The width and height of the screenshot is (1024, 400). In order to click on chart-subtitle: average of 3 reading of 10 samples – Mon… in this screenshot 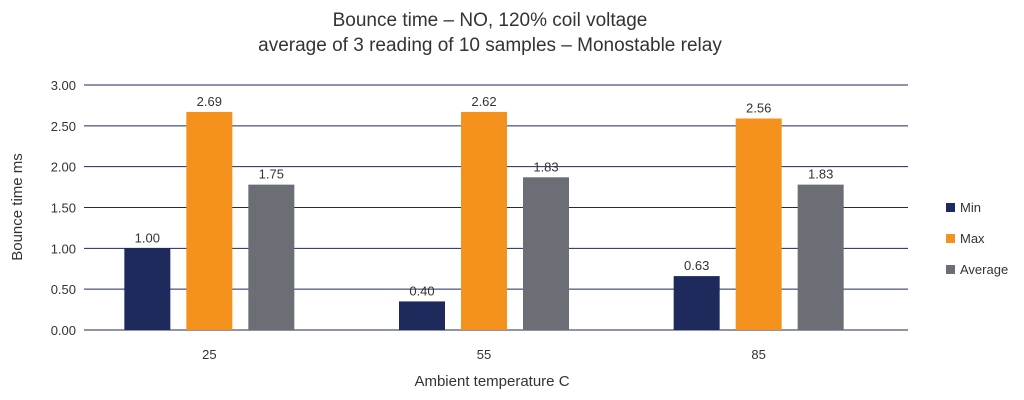, I will do `click(490, 45)`.